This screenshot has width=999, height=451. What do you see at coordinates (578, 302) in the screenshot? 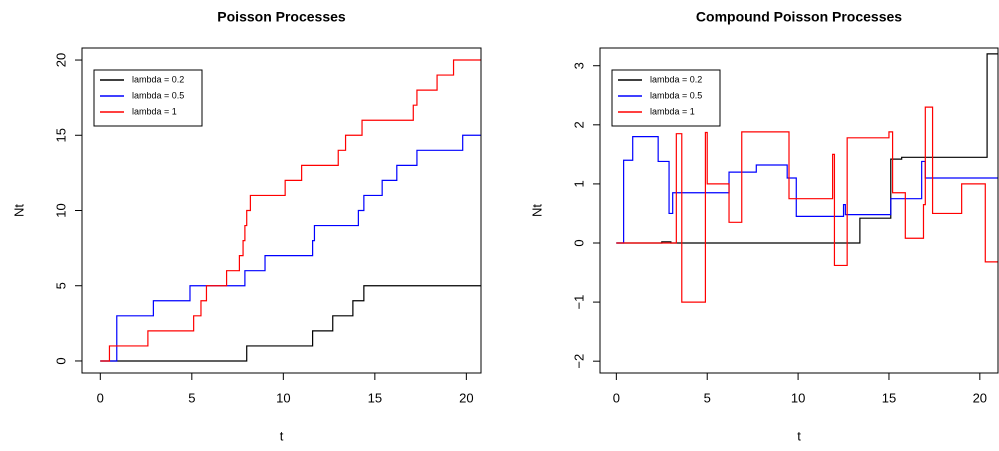
I see `y-tick-label: −1` at bounding box center [578, 302].